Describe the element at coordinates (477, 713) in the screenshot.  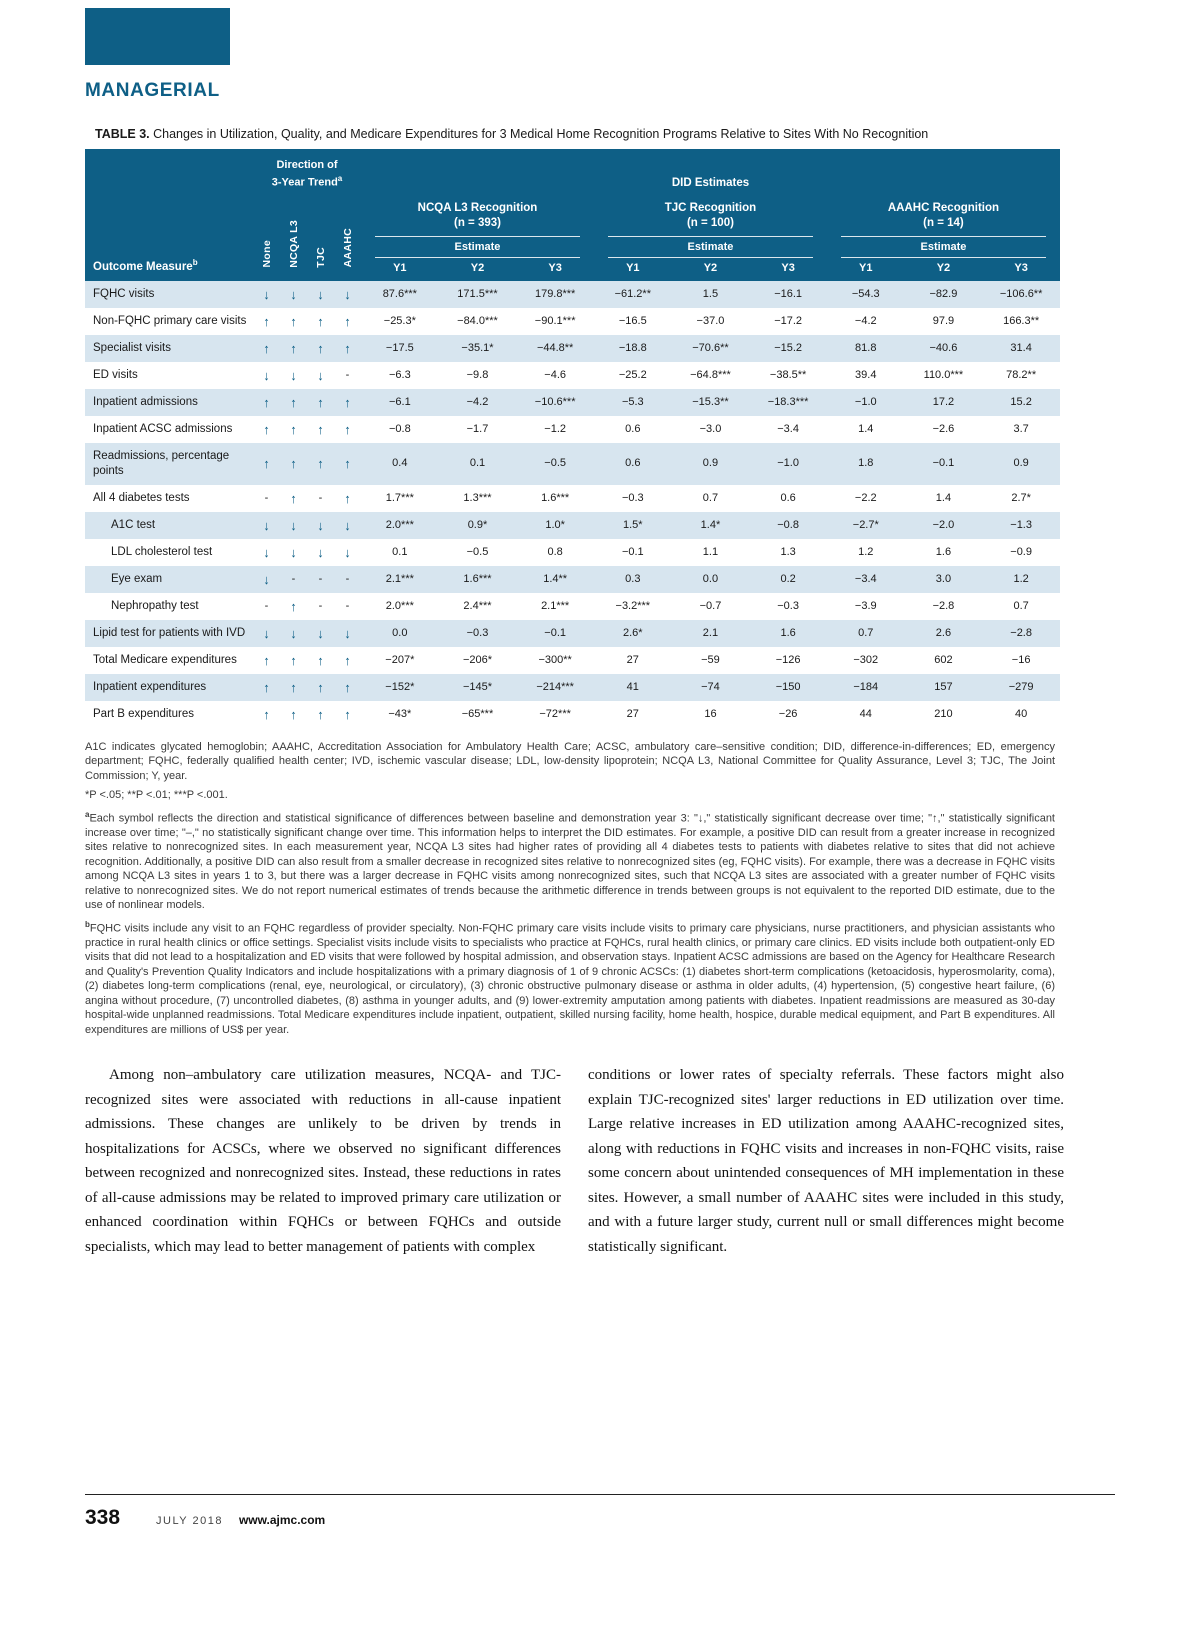
I see `did-estimate-value: −65***` at that location.